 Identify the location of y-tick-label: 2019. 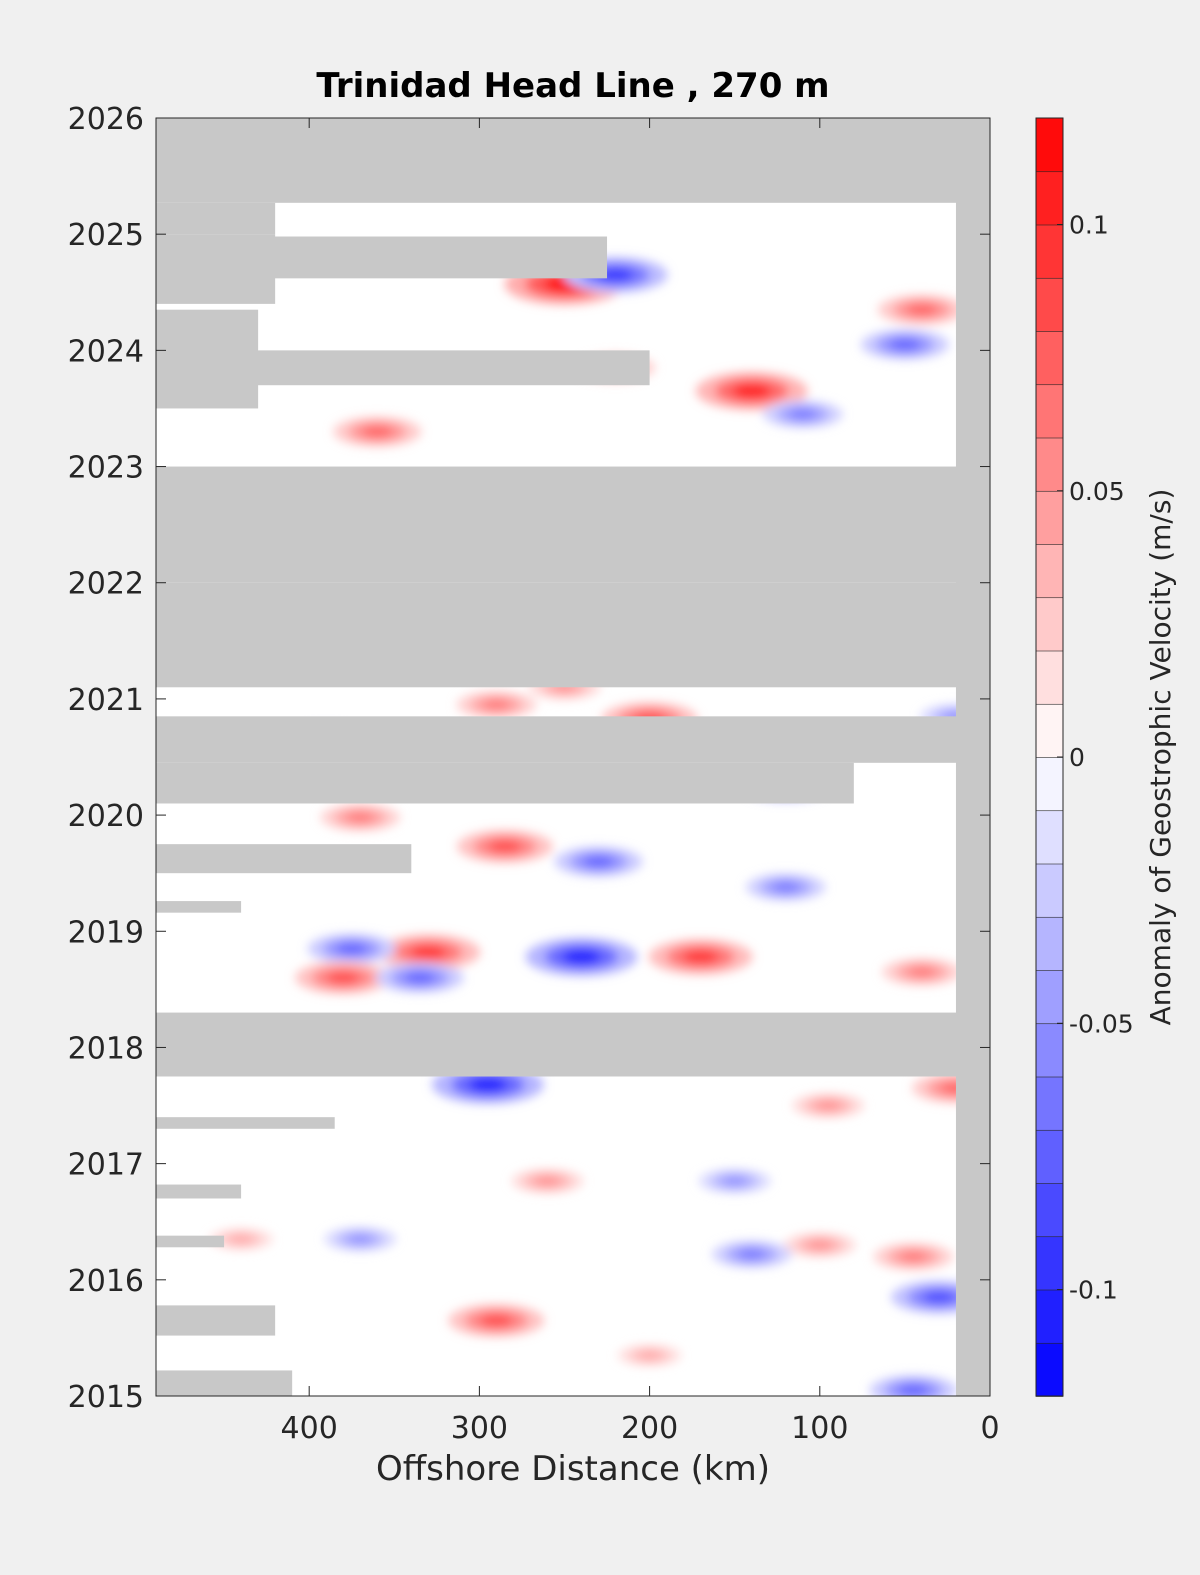
(106, 932).